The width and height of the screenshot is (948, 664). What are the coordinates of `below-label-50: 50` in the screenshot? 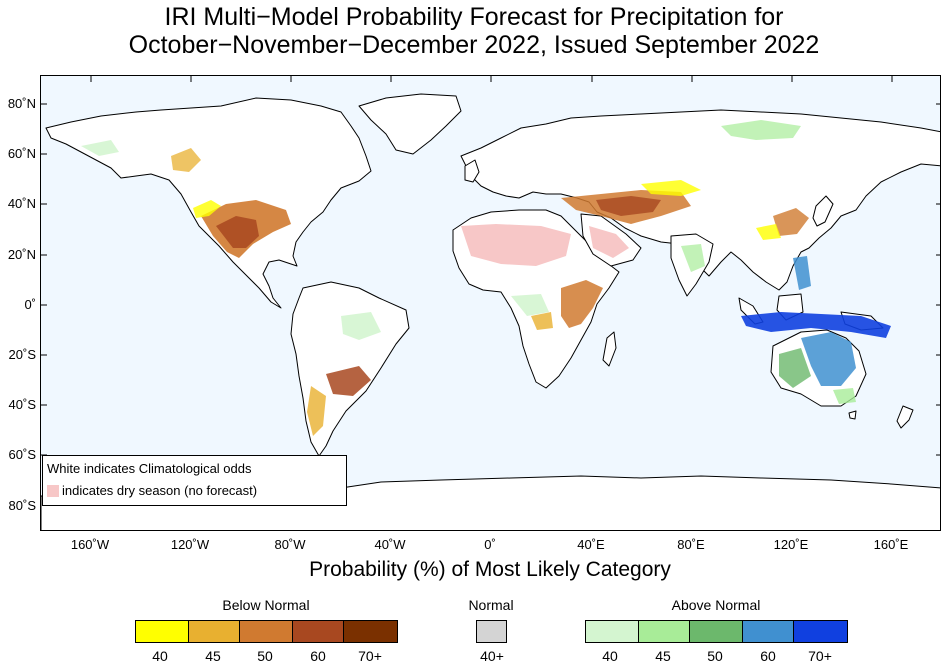 It's located at (265, 656).